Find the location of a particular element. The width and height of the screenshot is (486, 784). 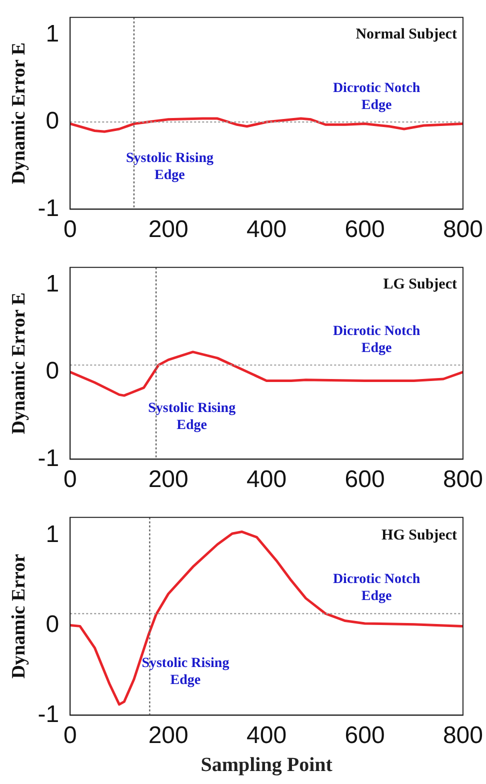

text: Normal Subject is located at coordinates (406, 34).